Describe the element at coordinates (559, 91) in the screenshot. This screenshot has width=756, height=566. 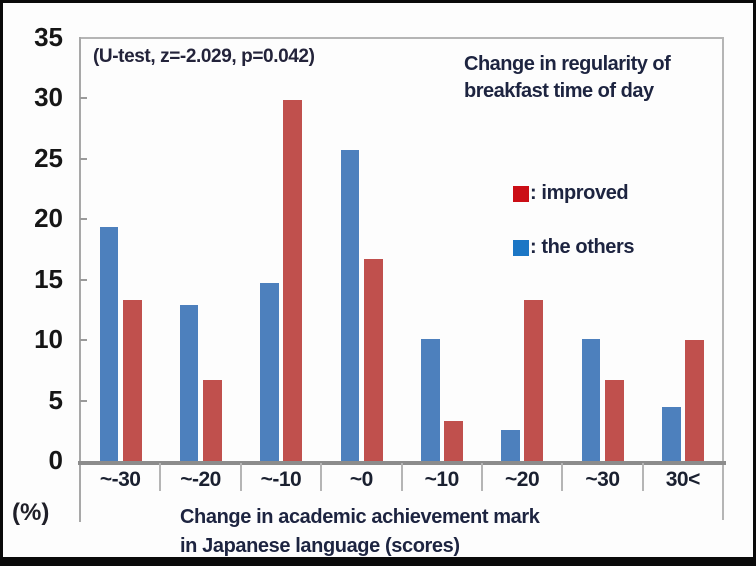
I see `chart-title-line2: breakfast time of day` at that location.